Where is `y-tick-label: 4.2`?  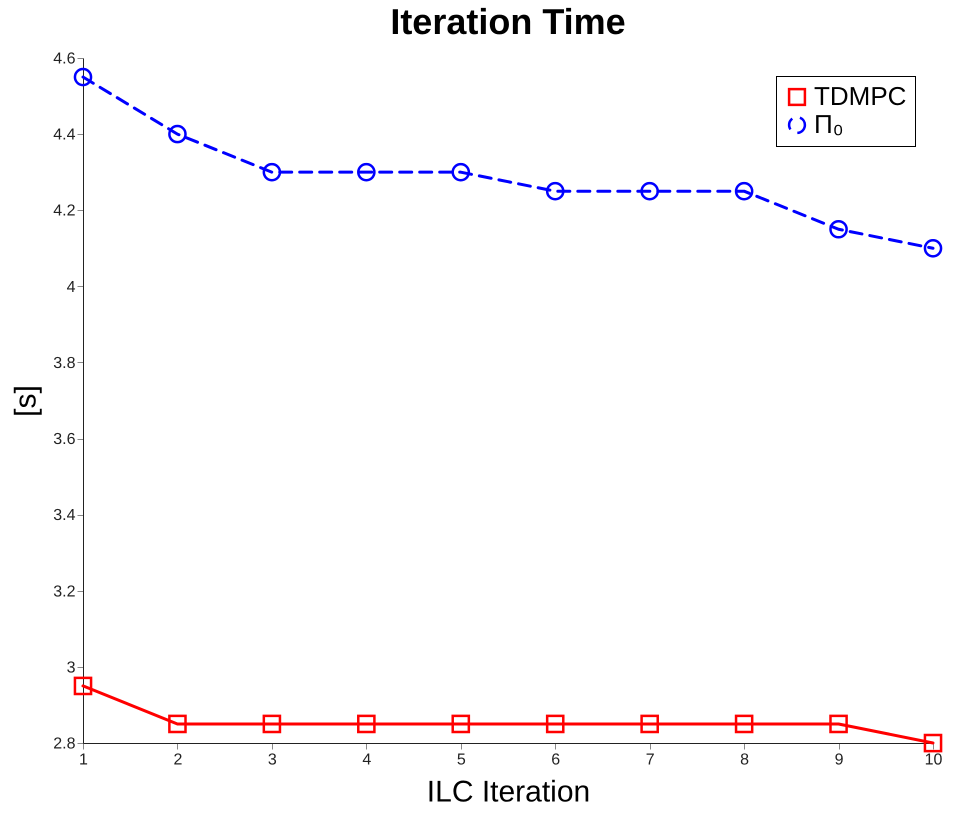
y-tick-label: 4.2 is located at coordinates (64, 211).